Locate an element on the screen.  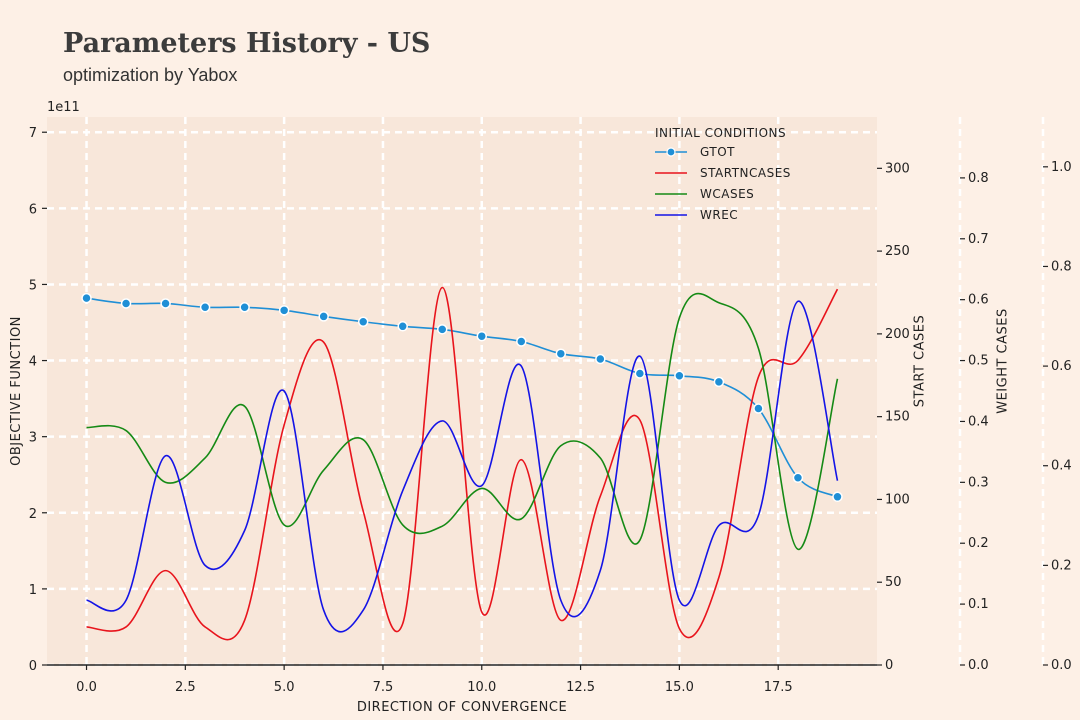
chart-title: Parameters History - US is located at coordinates (247, 43).